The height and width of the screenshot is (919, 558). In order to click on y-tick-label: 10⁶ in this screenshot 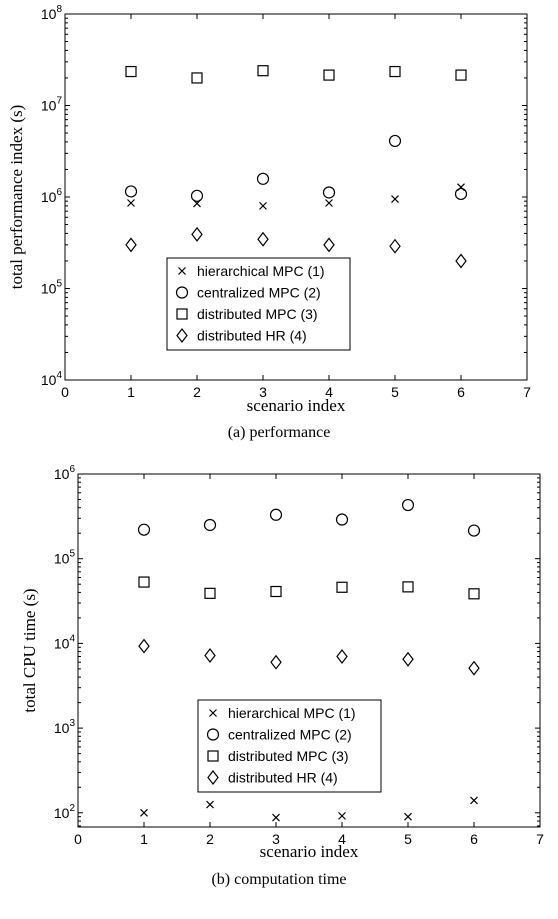, I will do `click(52, 196)`.